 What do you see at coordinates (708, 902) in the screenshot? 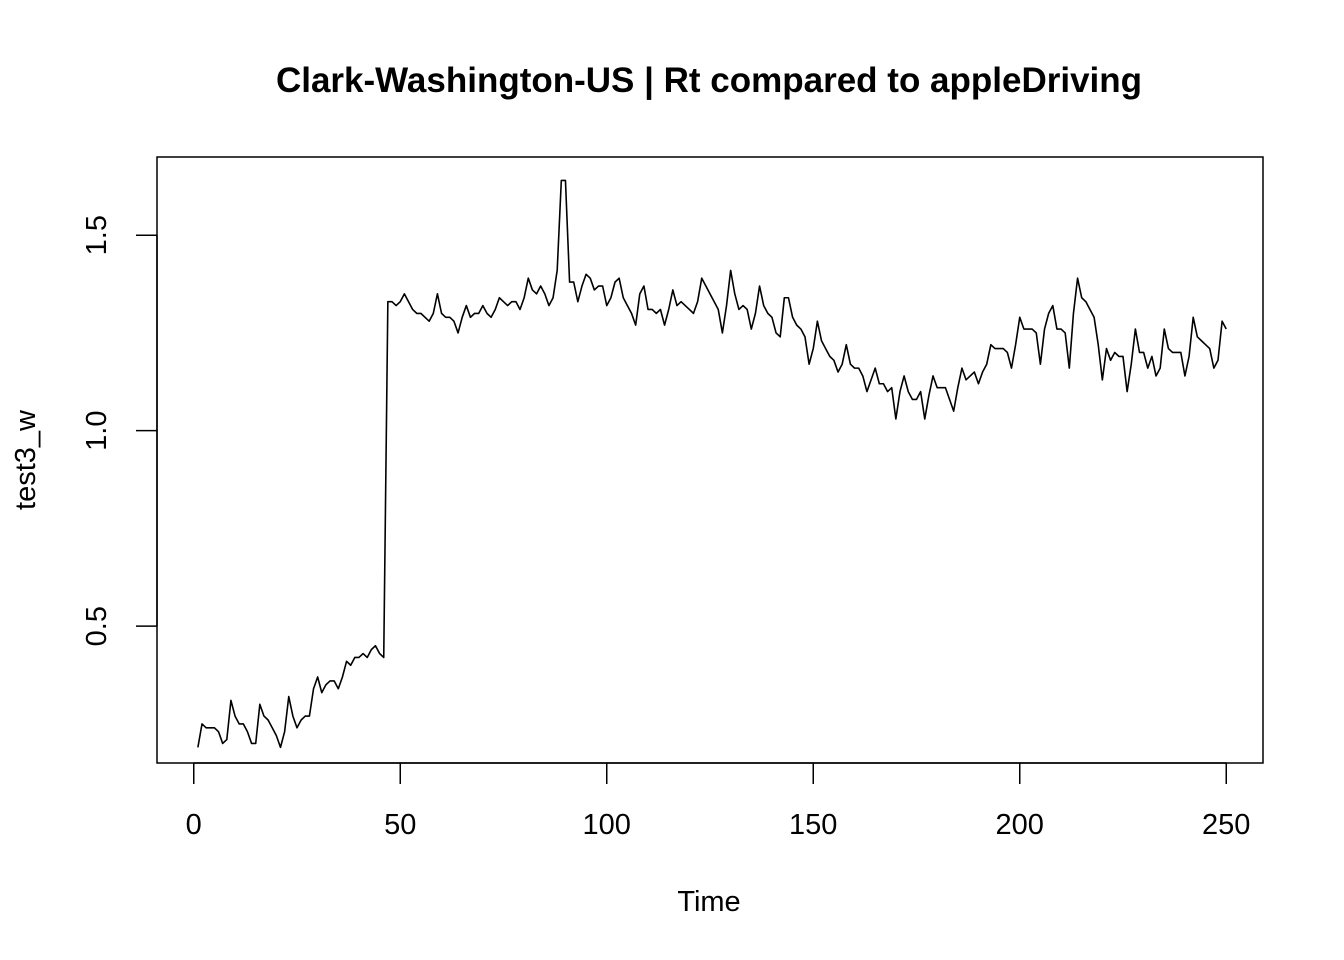
I see `x-axis-label: Time` at bounding box center [708, 902].